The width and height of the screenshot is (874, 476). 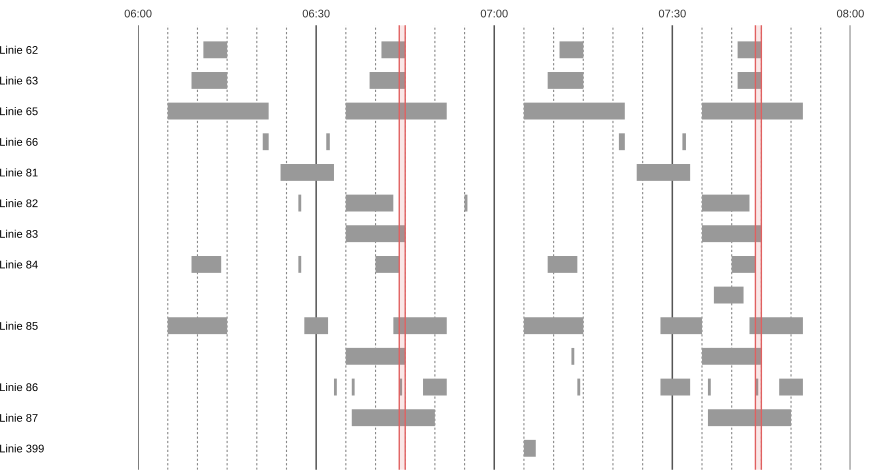 I want to click on y-tick-label: Linie 87, so click(x=19, y=418).